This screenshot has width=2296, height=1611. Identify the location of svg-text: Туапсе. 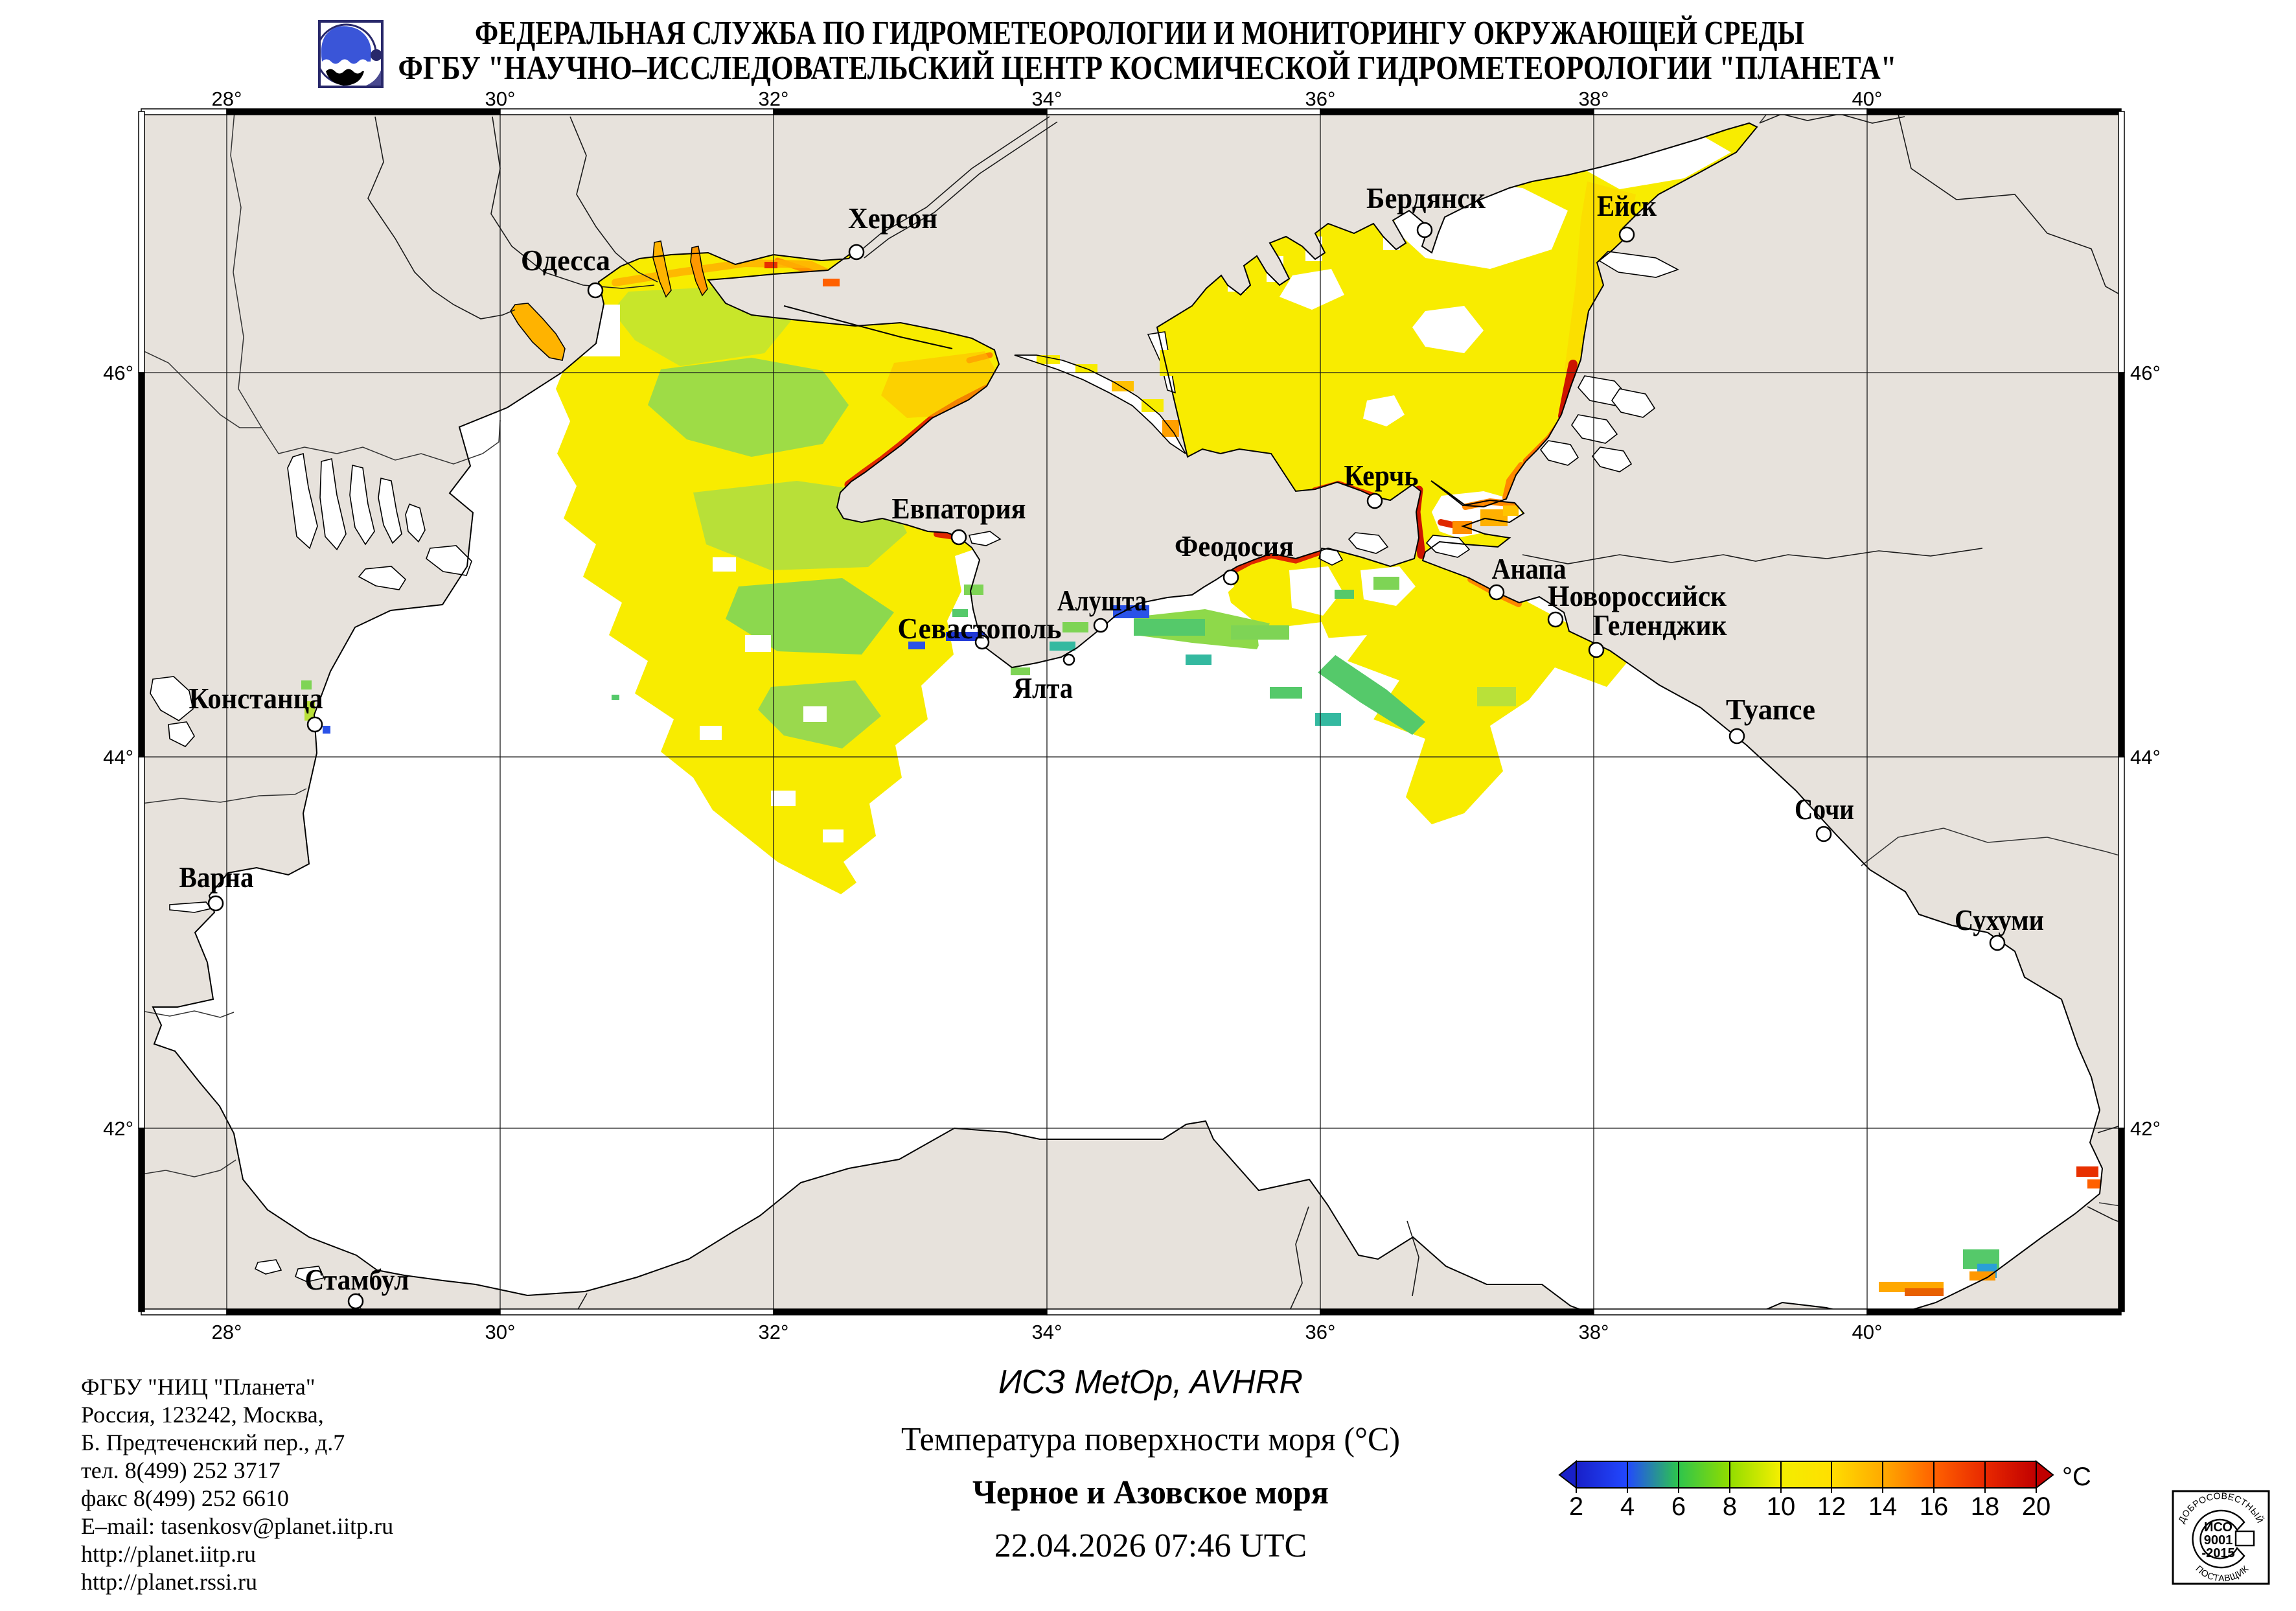
(1770, 709).